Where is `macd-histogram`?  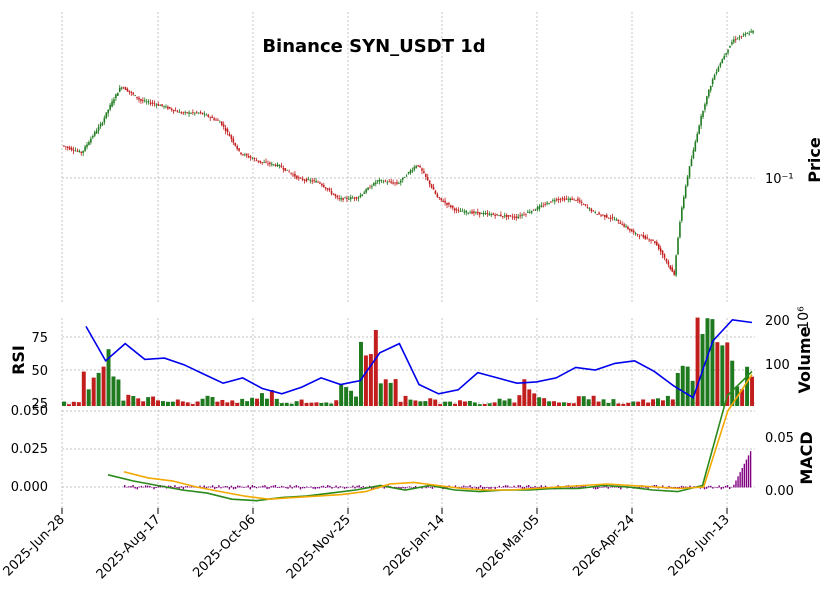
macd-histogram is located at coordinates (438, 470).